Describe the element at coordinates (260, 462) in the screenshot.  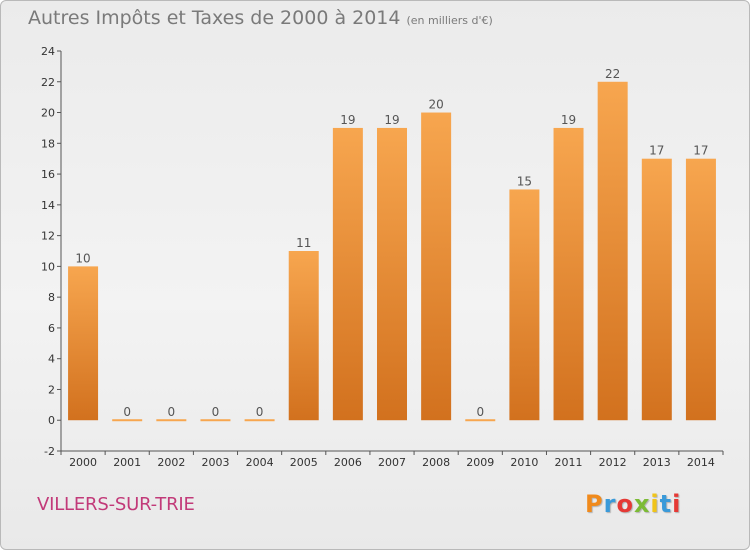
I see `x-tick-label: 2004` at that location.